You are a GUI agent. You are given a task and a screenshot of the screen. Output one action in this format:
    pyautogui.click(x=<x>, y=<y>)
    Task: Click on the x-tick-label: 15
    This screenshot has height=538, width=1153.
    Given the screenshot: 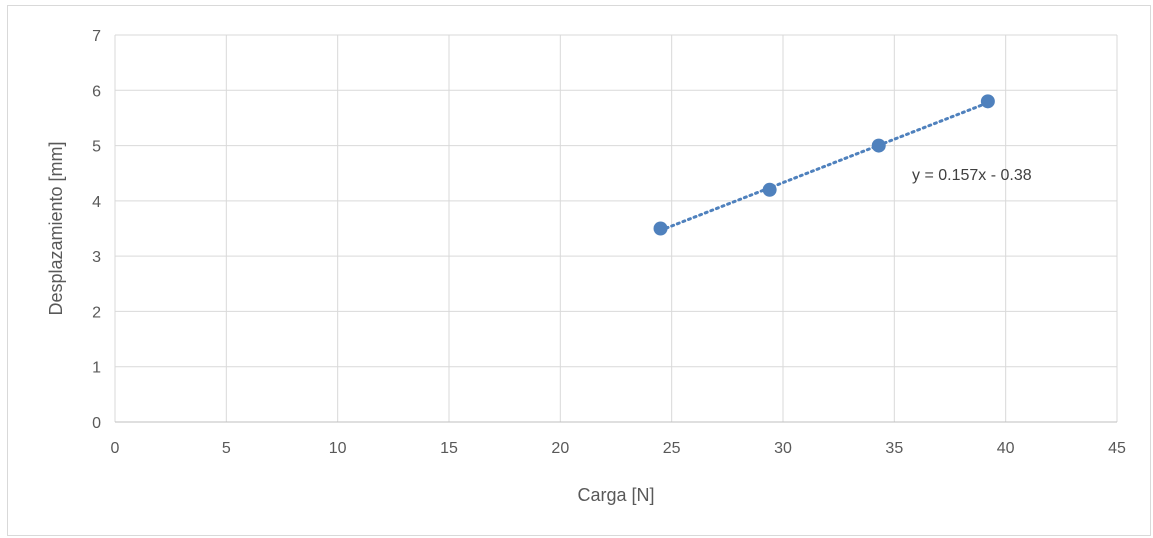 What is the action you would take?
    pyautogui.click(x=449, y=448)
    